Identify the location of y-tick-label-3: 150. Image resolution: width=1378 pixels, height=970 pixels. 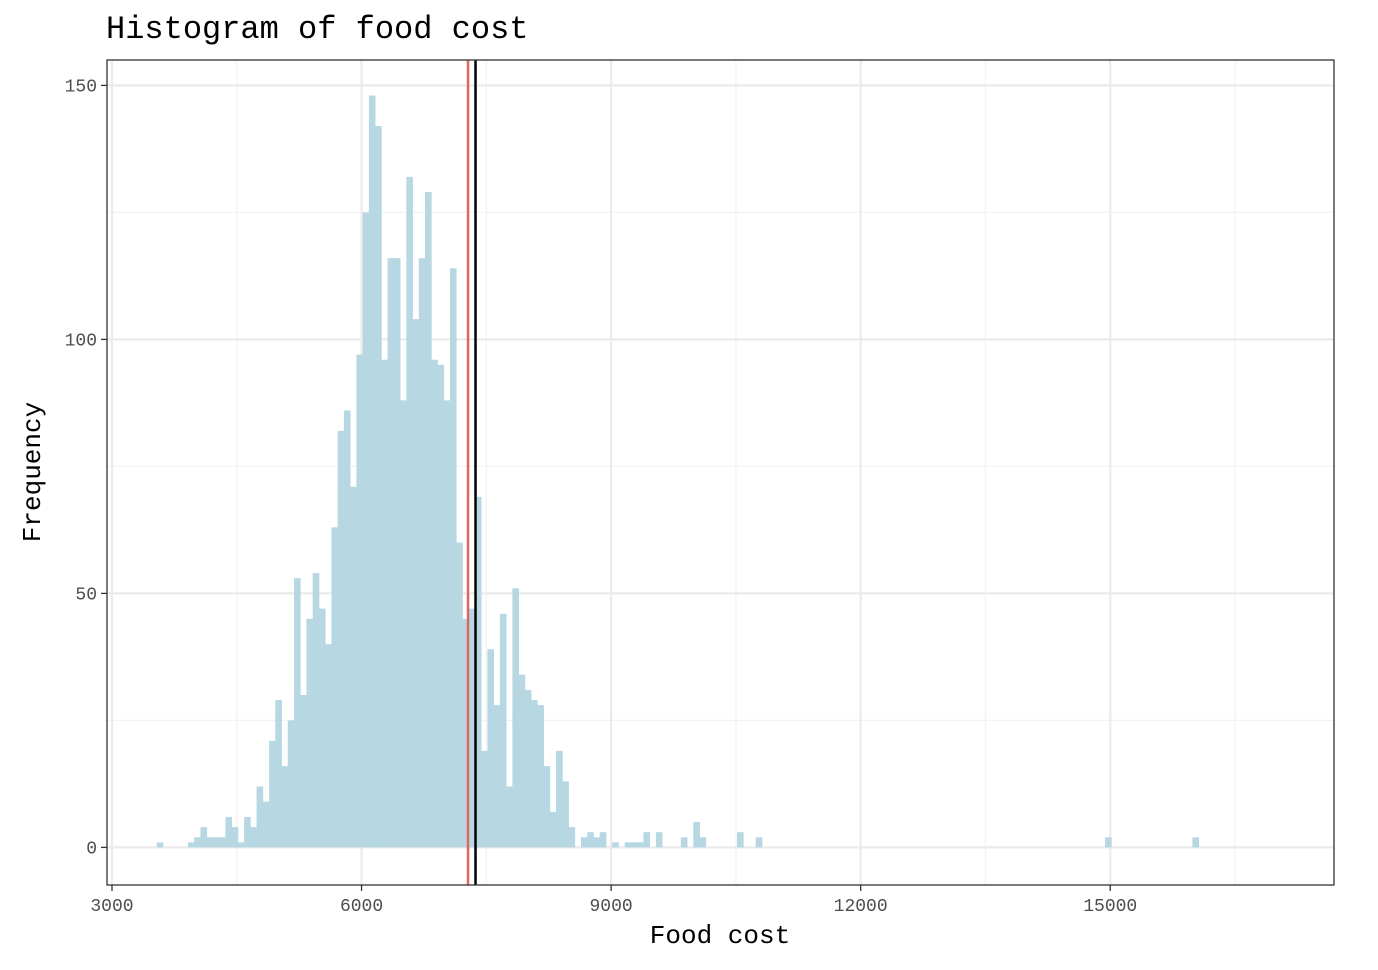
(81, 87).